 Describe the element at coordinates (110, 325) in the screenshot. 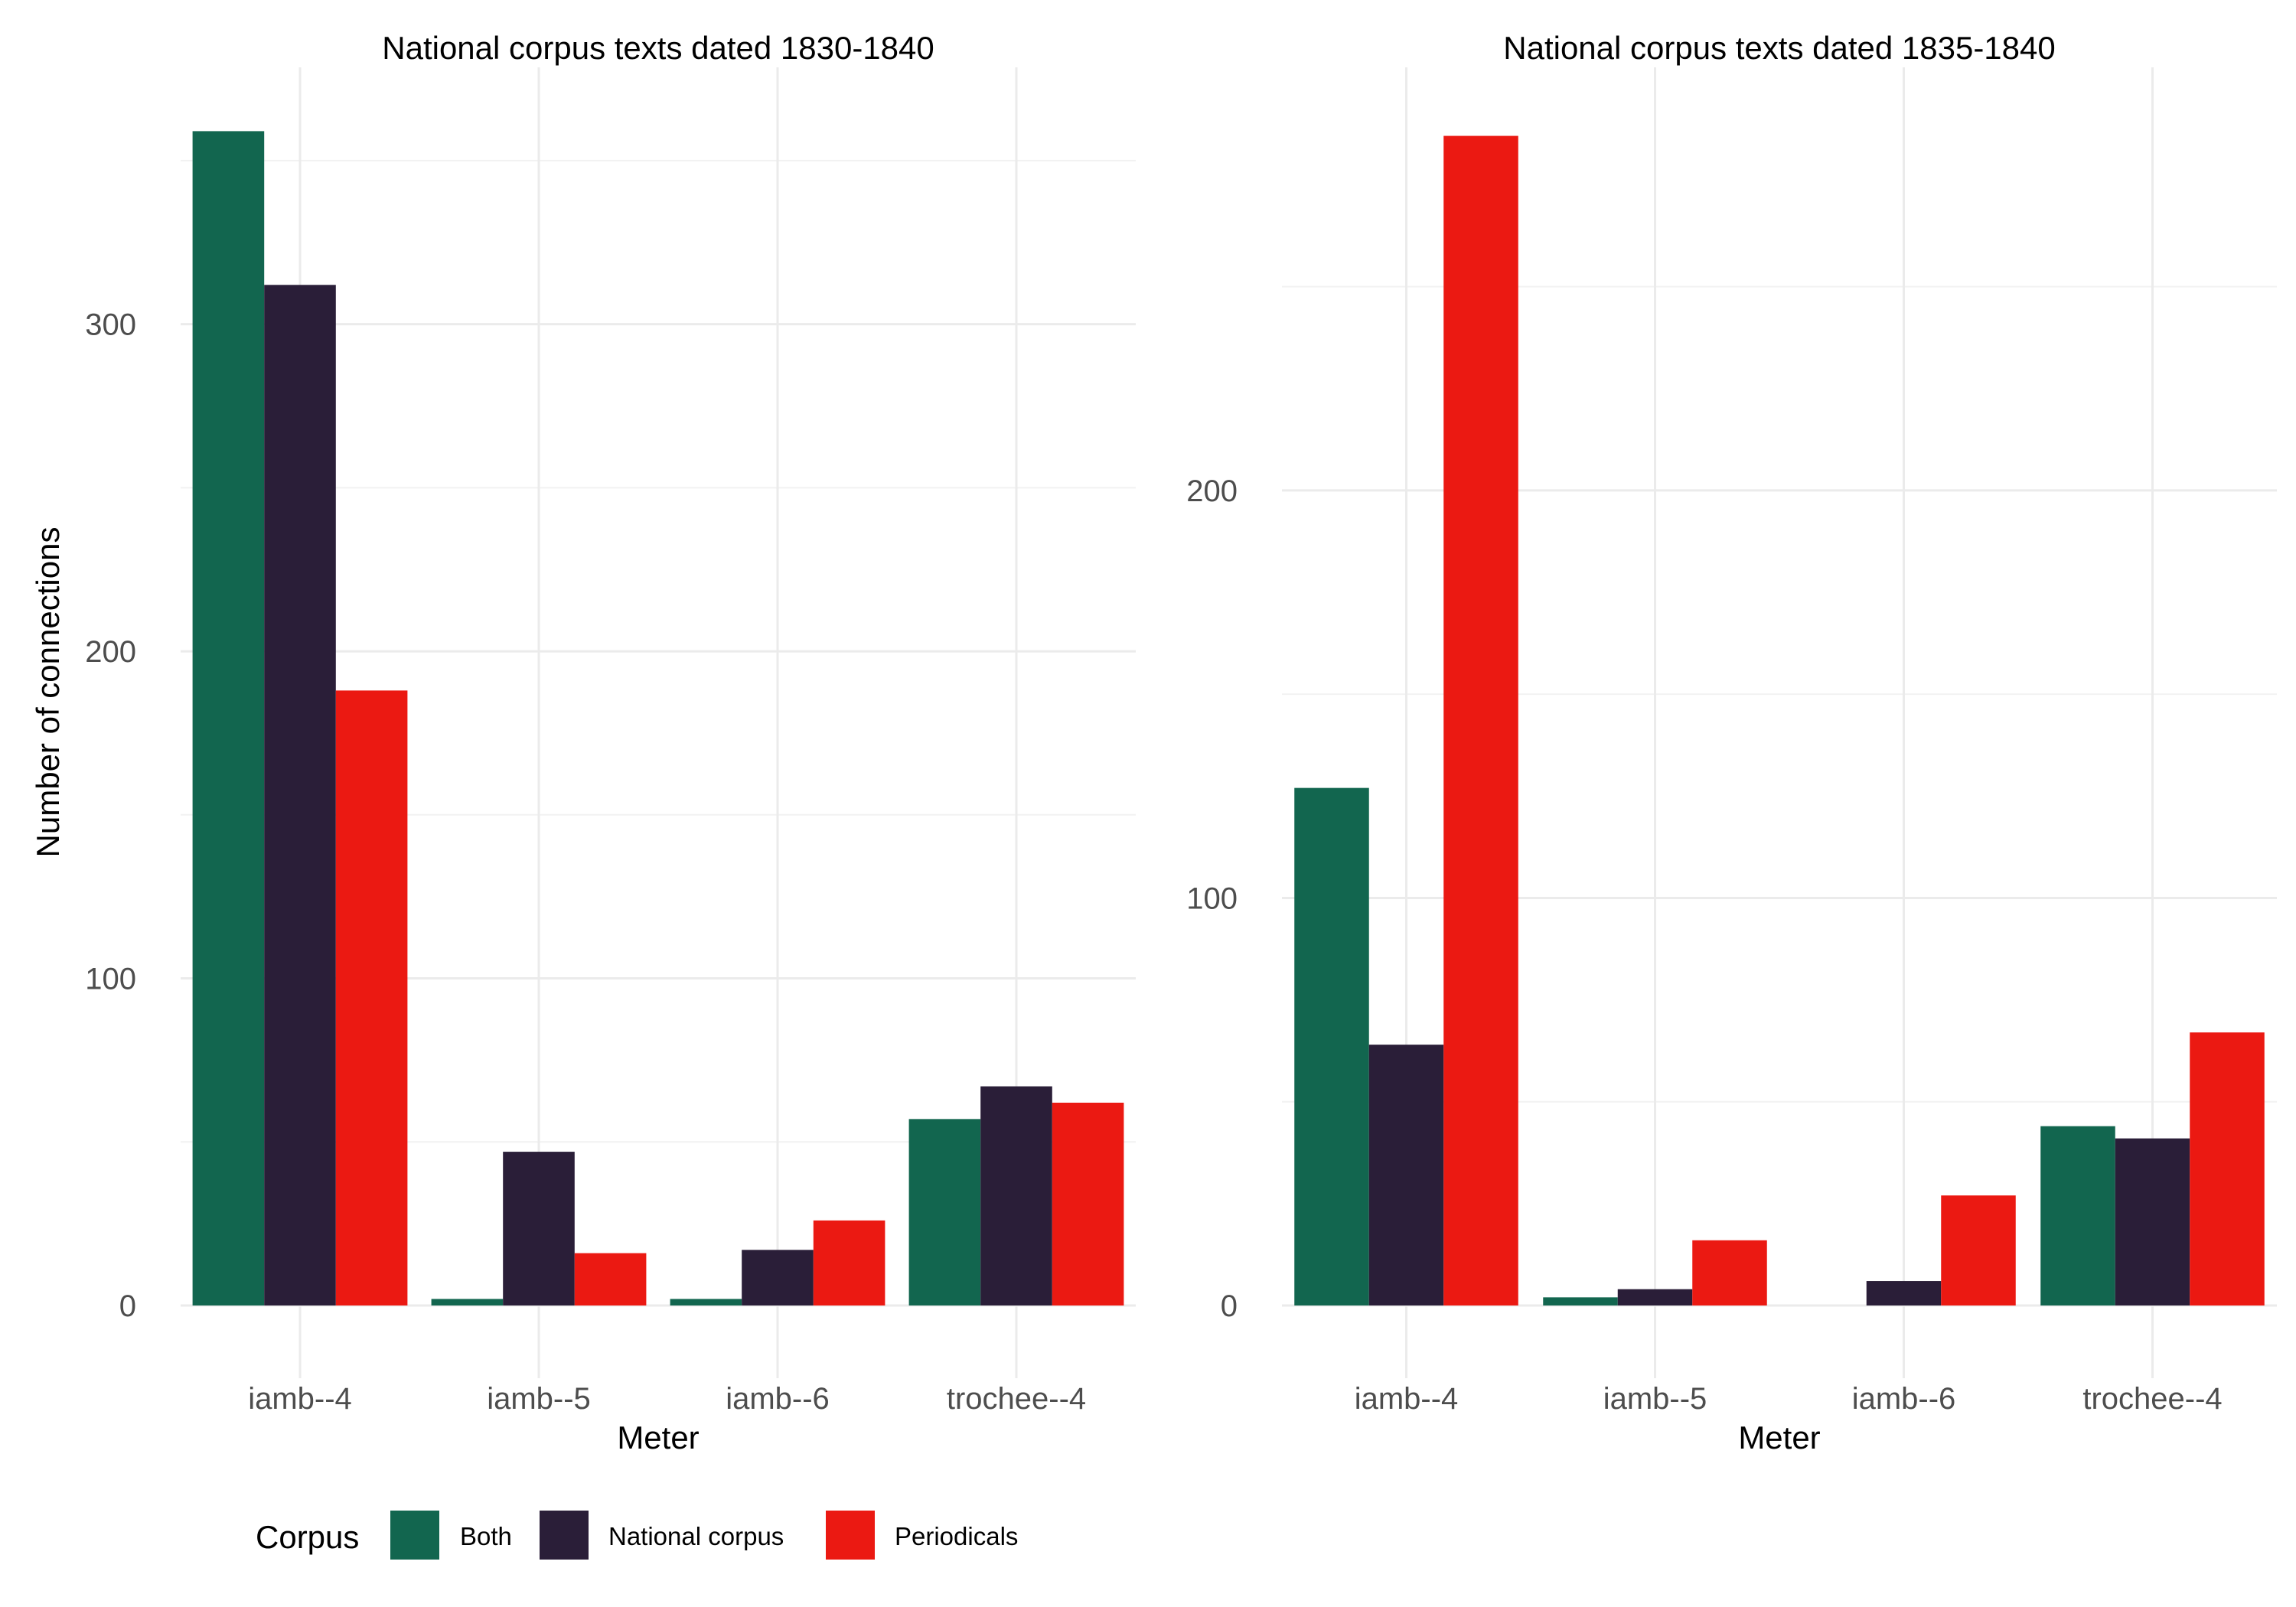

I see `y-tick-label: 300` at that location.